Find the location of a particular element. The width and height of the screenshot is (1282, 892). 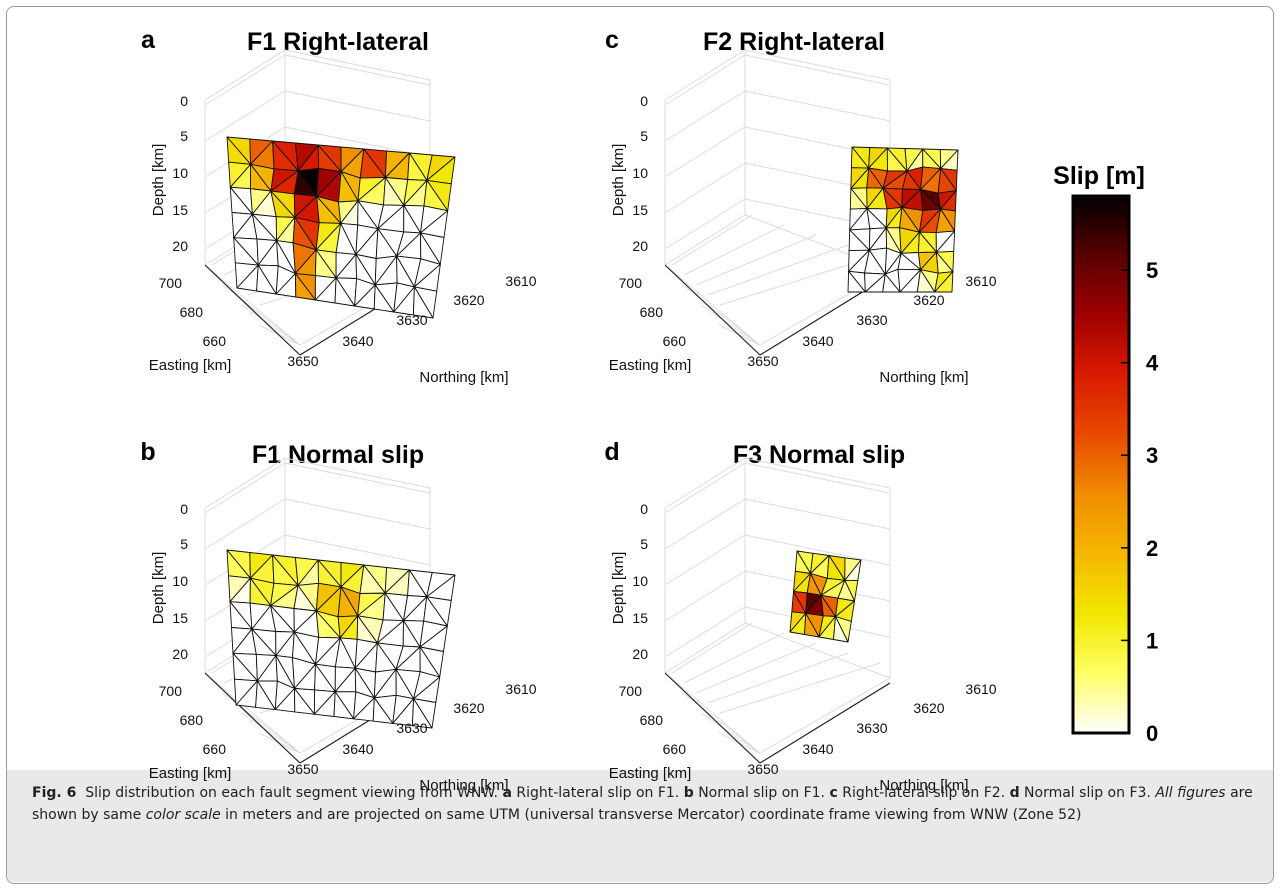

fault-mesh-a is located at coordinates (341, 227).